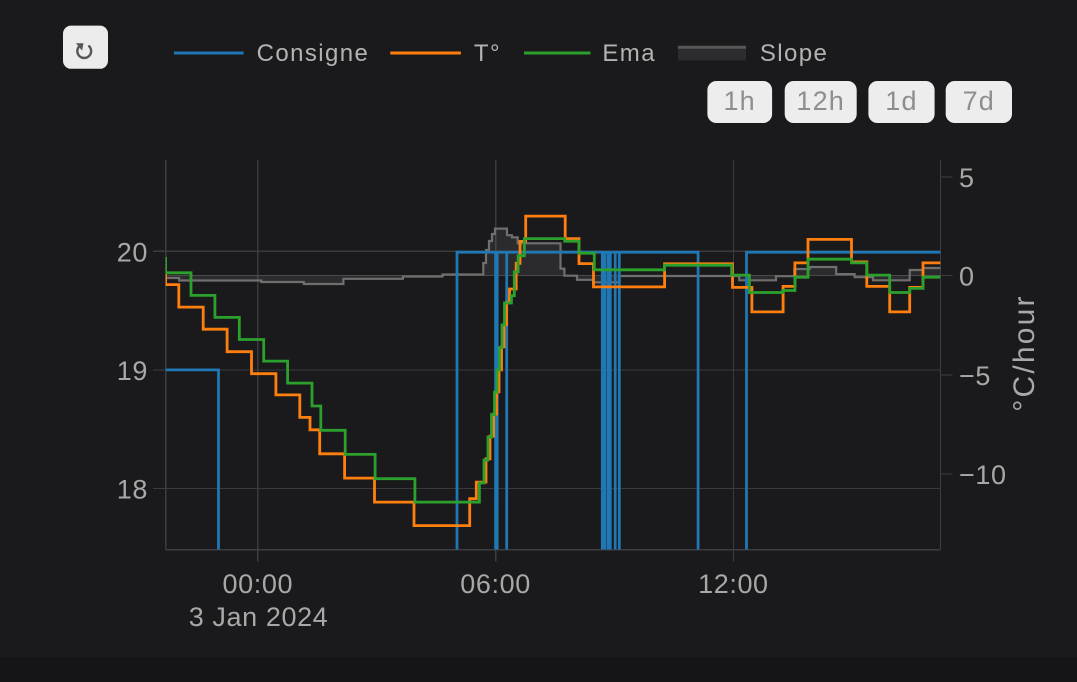 Image resolution: width=1077 pixels, height=682 pixels. Describe the element at coordinates (132, 253) in the screenshot. I see `svg-text: 20` at that location.